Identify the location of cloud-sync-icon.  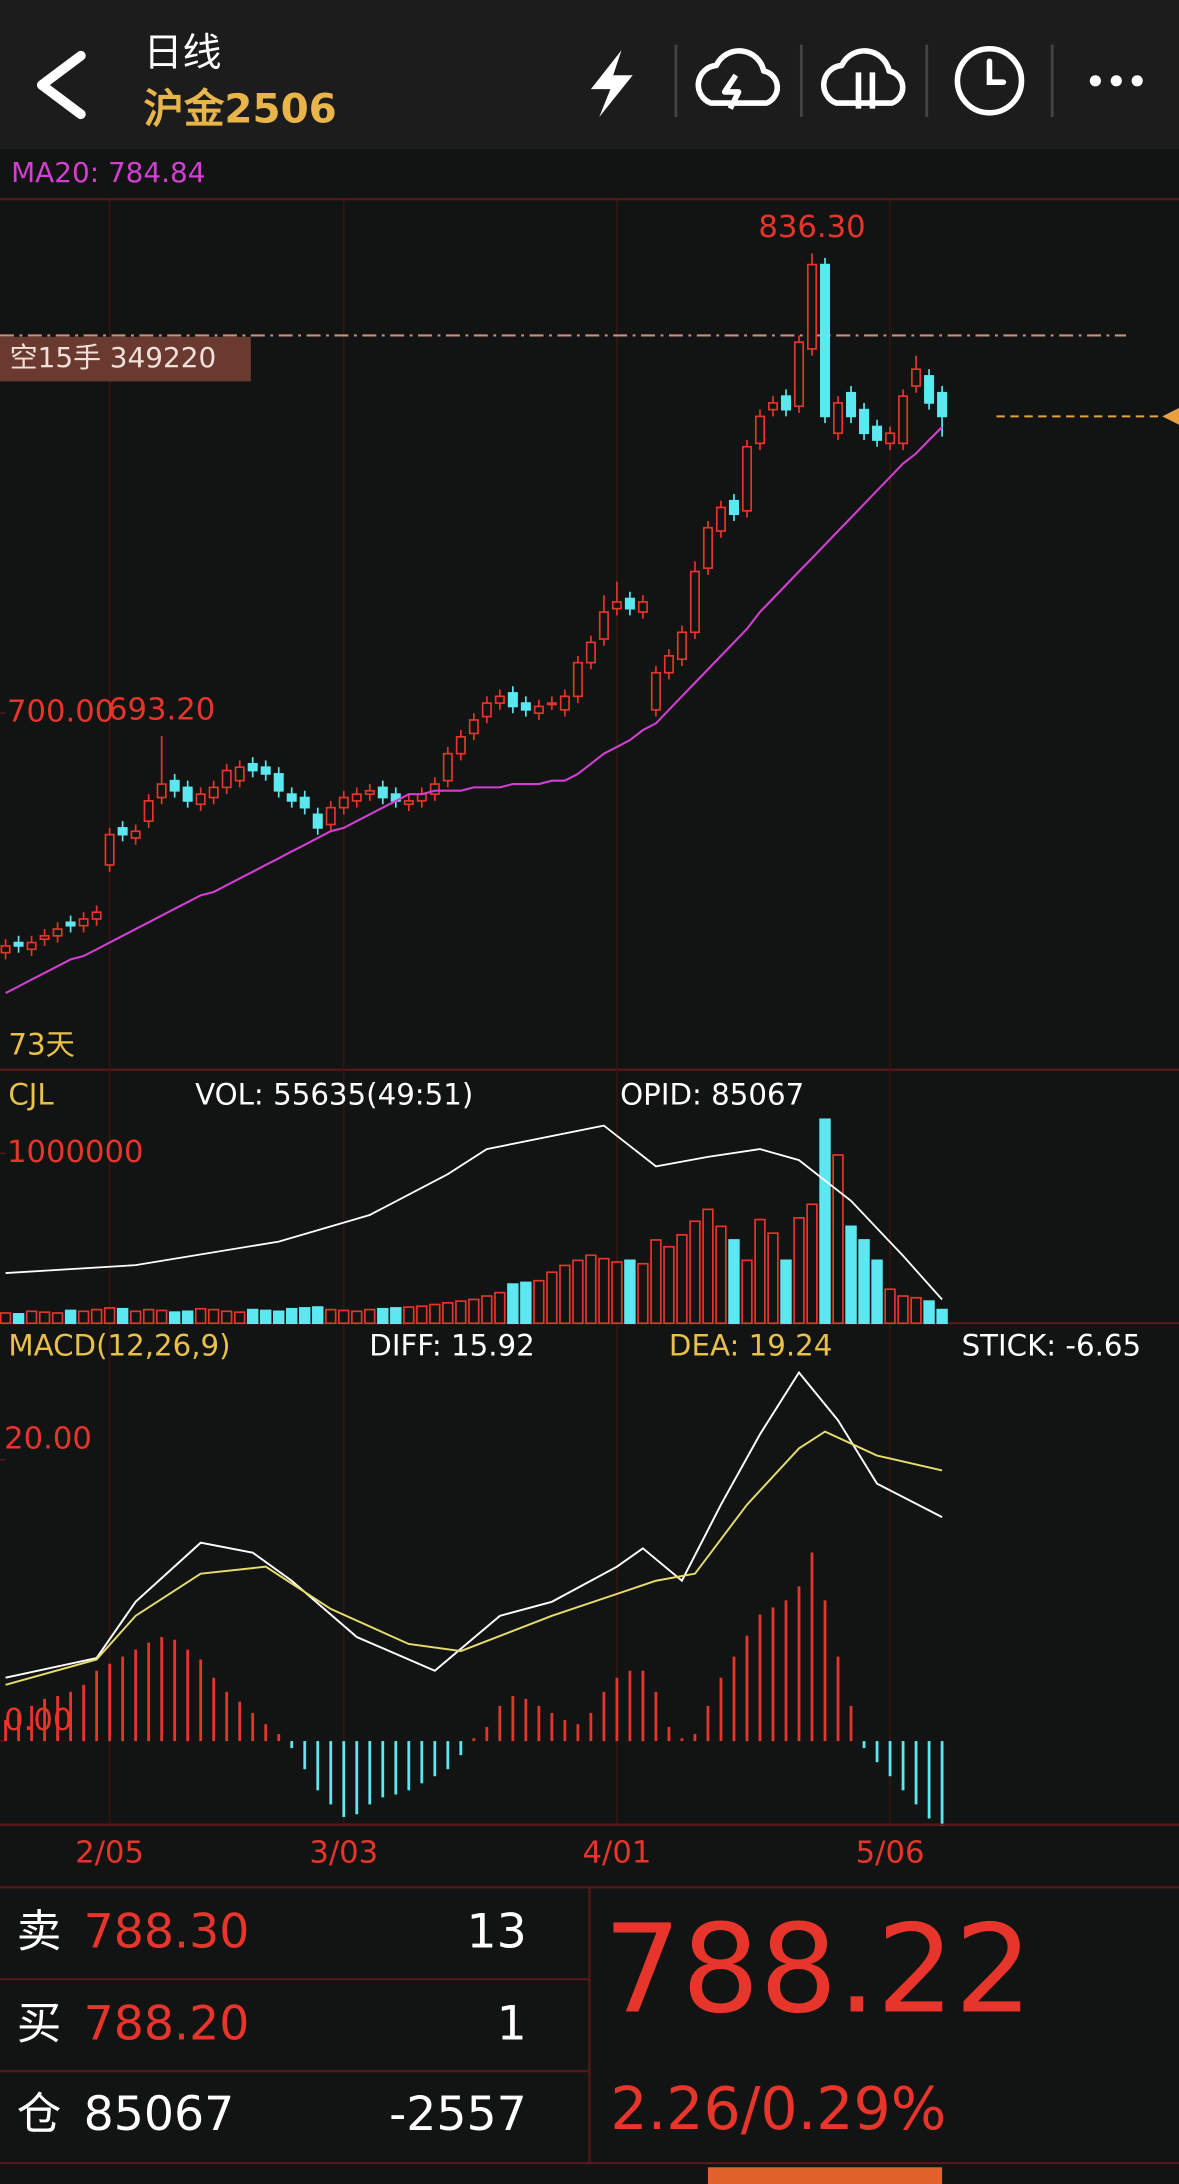
(863, 78).